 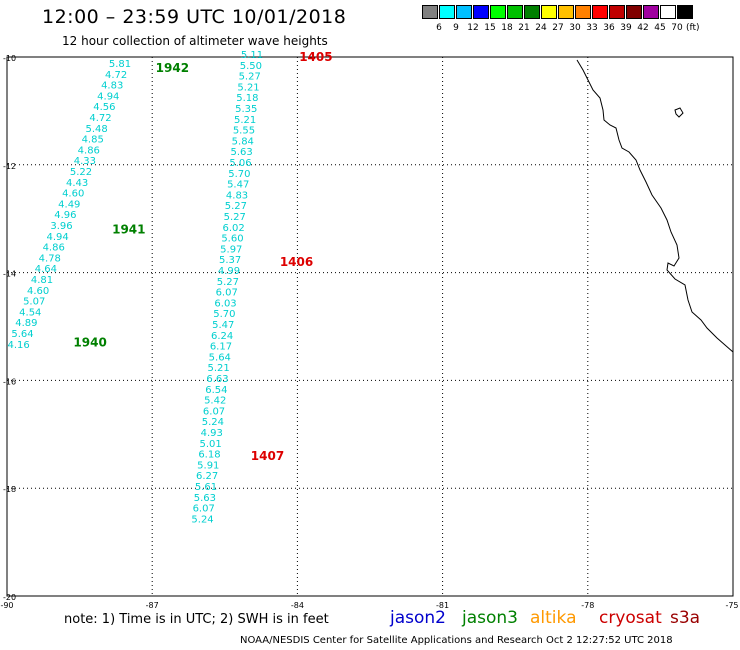 I want to click on wave-height-value: 4.49, so click(x=69, y=204).